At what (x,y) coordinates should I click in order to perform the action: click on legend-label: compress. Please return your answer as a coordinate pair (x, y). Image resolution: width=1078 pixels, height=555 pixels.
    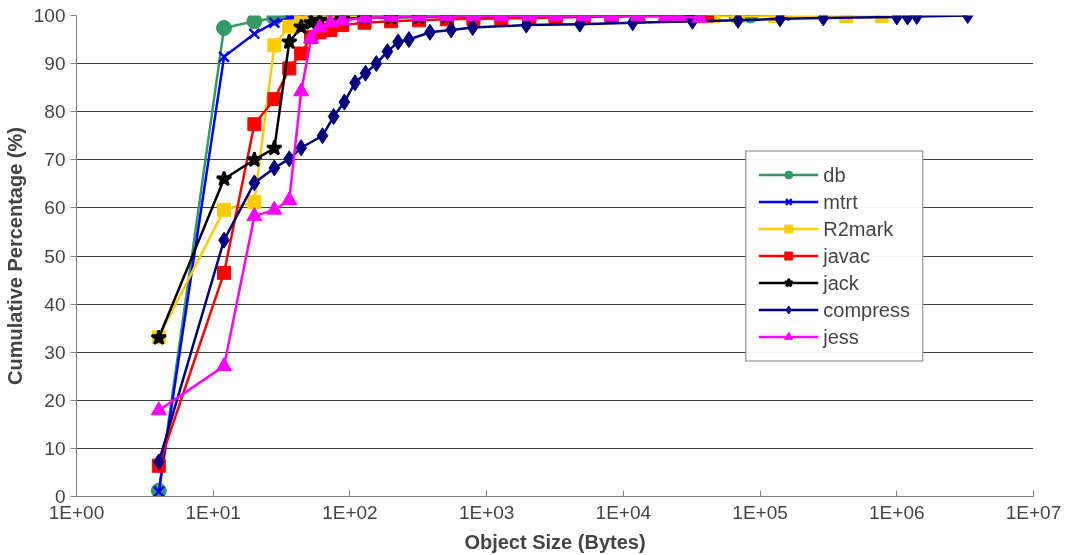
    Looking at the image, I should click on (866, 309).